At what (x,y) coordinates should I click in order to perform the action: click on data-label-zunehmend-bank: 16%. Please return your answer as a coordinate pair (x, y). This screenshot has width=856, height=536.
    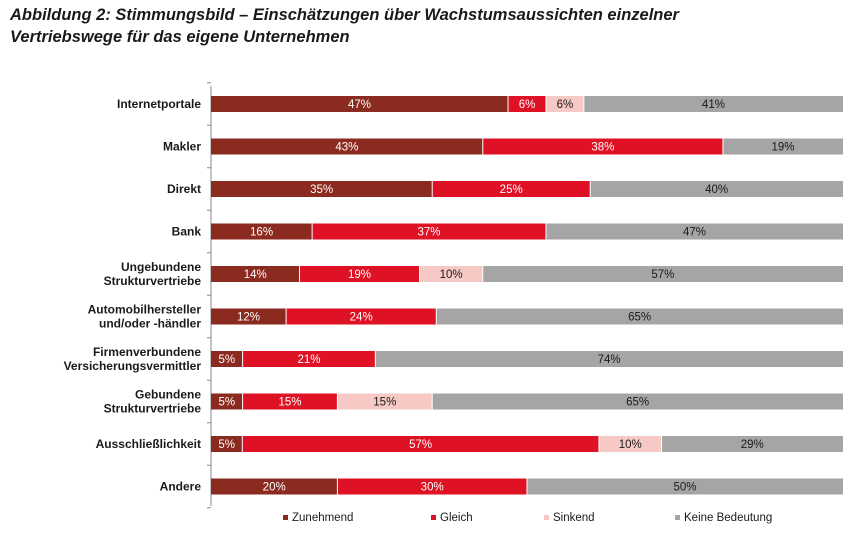
    Looking at the image, I should click on (261, 233).